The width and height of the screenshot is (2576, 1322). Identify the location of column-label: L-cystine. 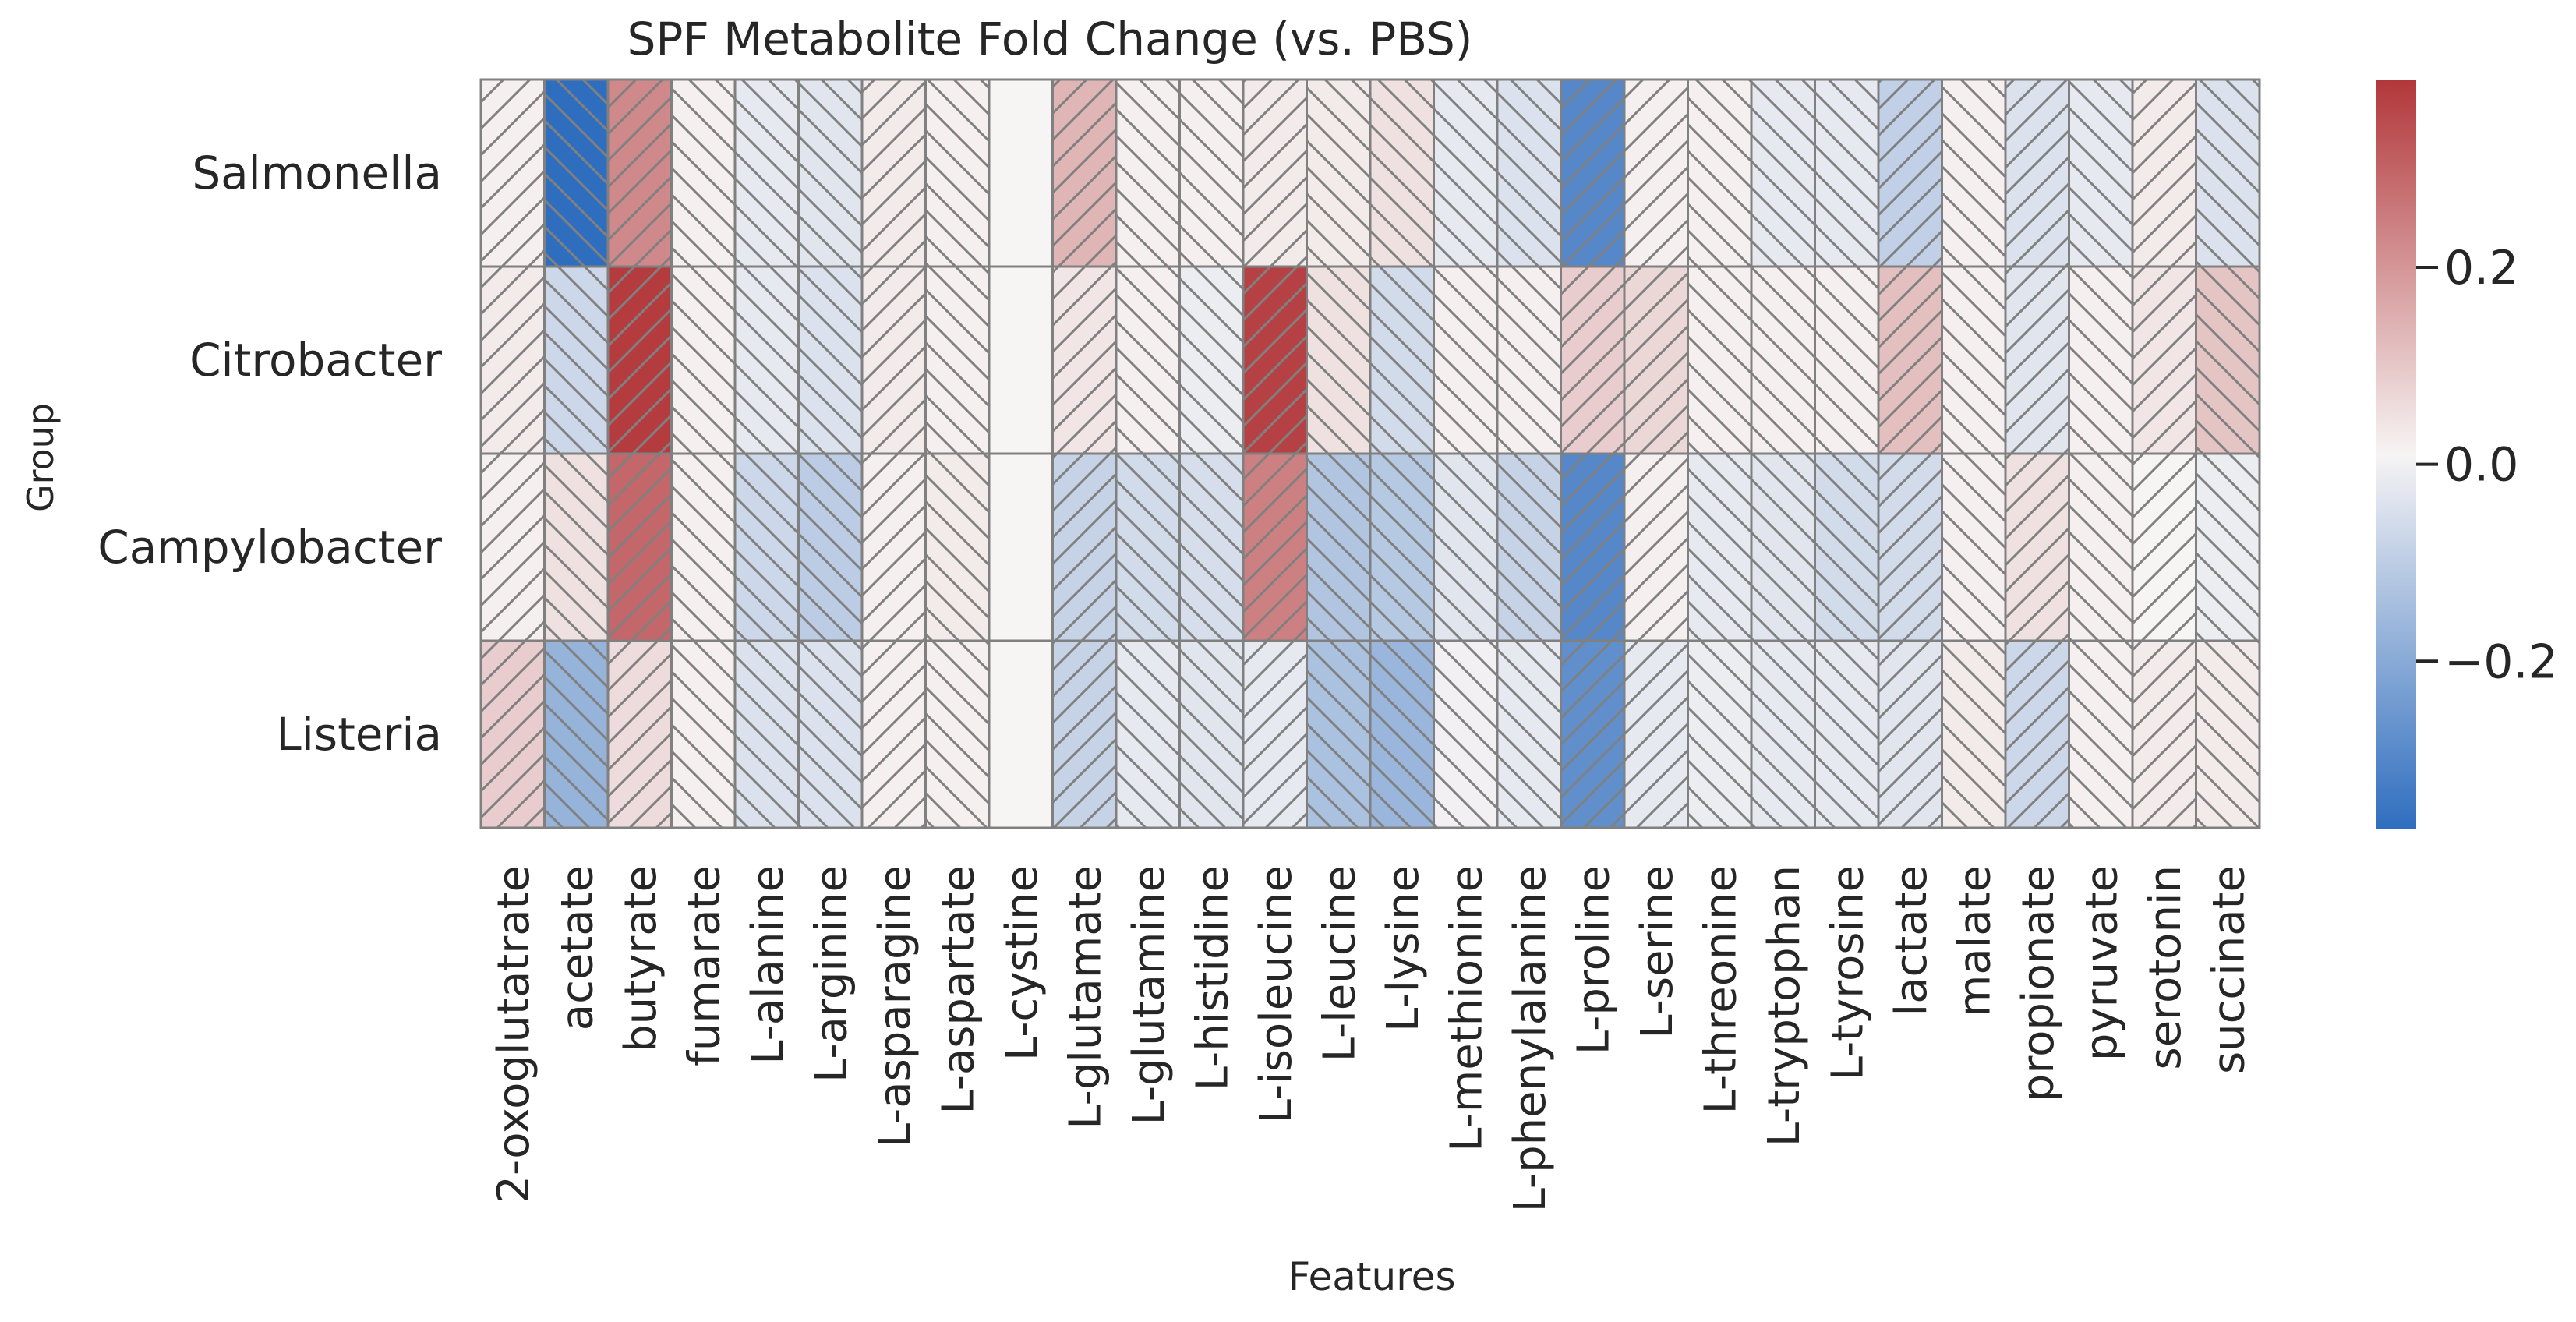
(1022, 963).